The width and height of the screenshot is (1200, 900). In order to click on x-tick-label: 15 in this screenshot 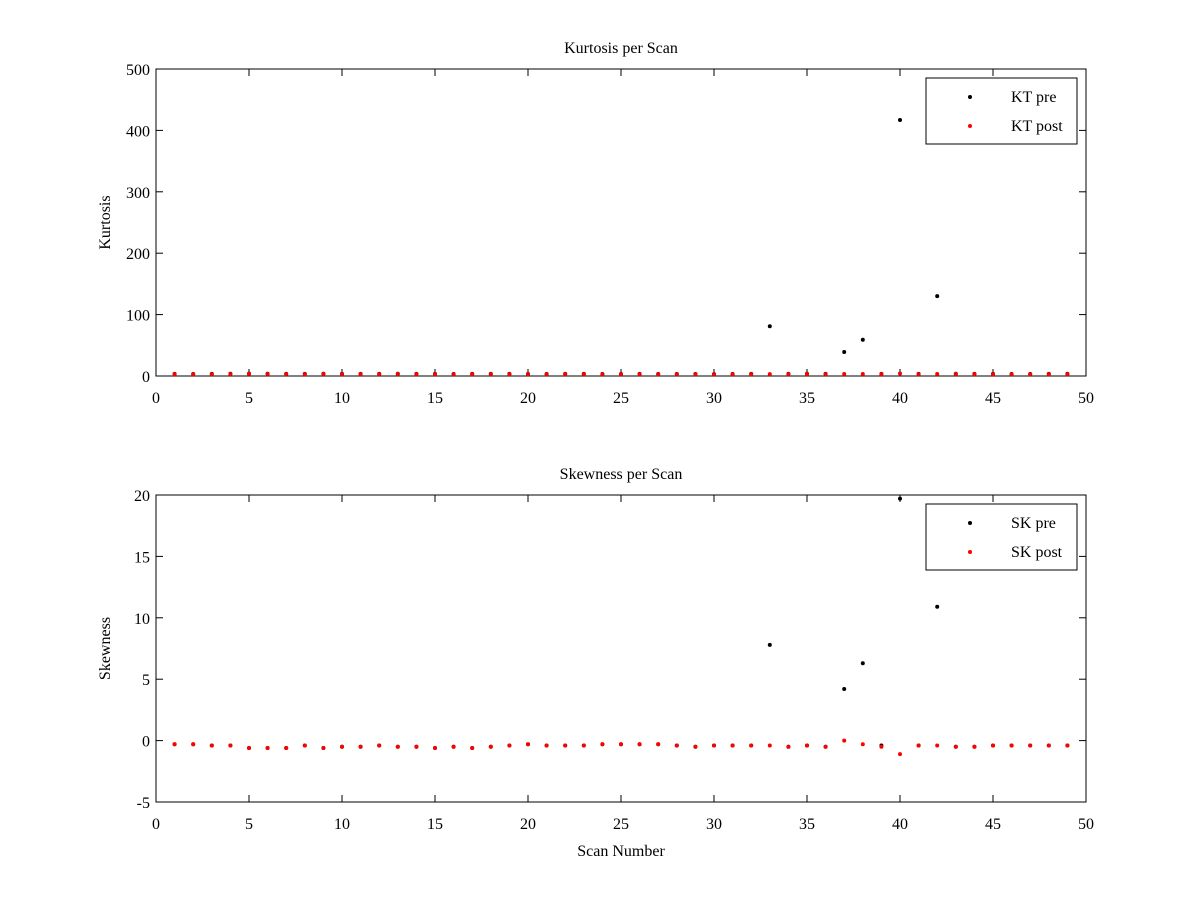, I will do `click(435, 824)`.